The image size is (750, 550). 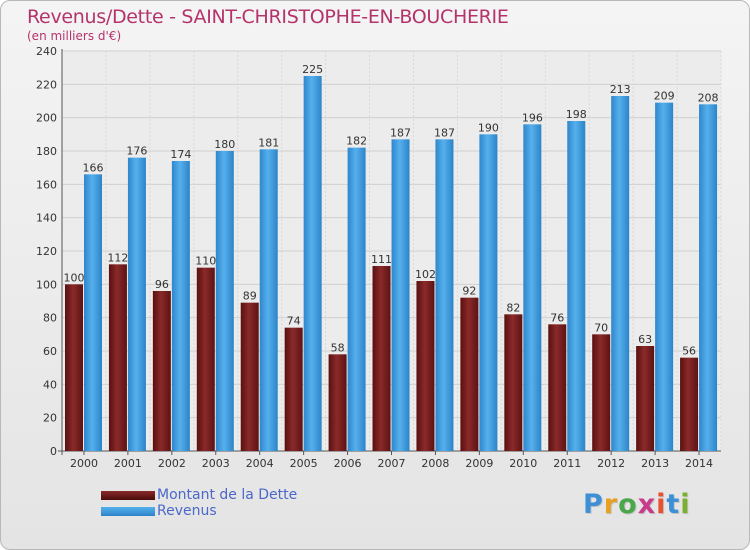 What do you see at coordinates (84, 463) in the screenshot?
I see `x-tick-label: 2000` at bounding box center [84, 463].